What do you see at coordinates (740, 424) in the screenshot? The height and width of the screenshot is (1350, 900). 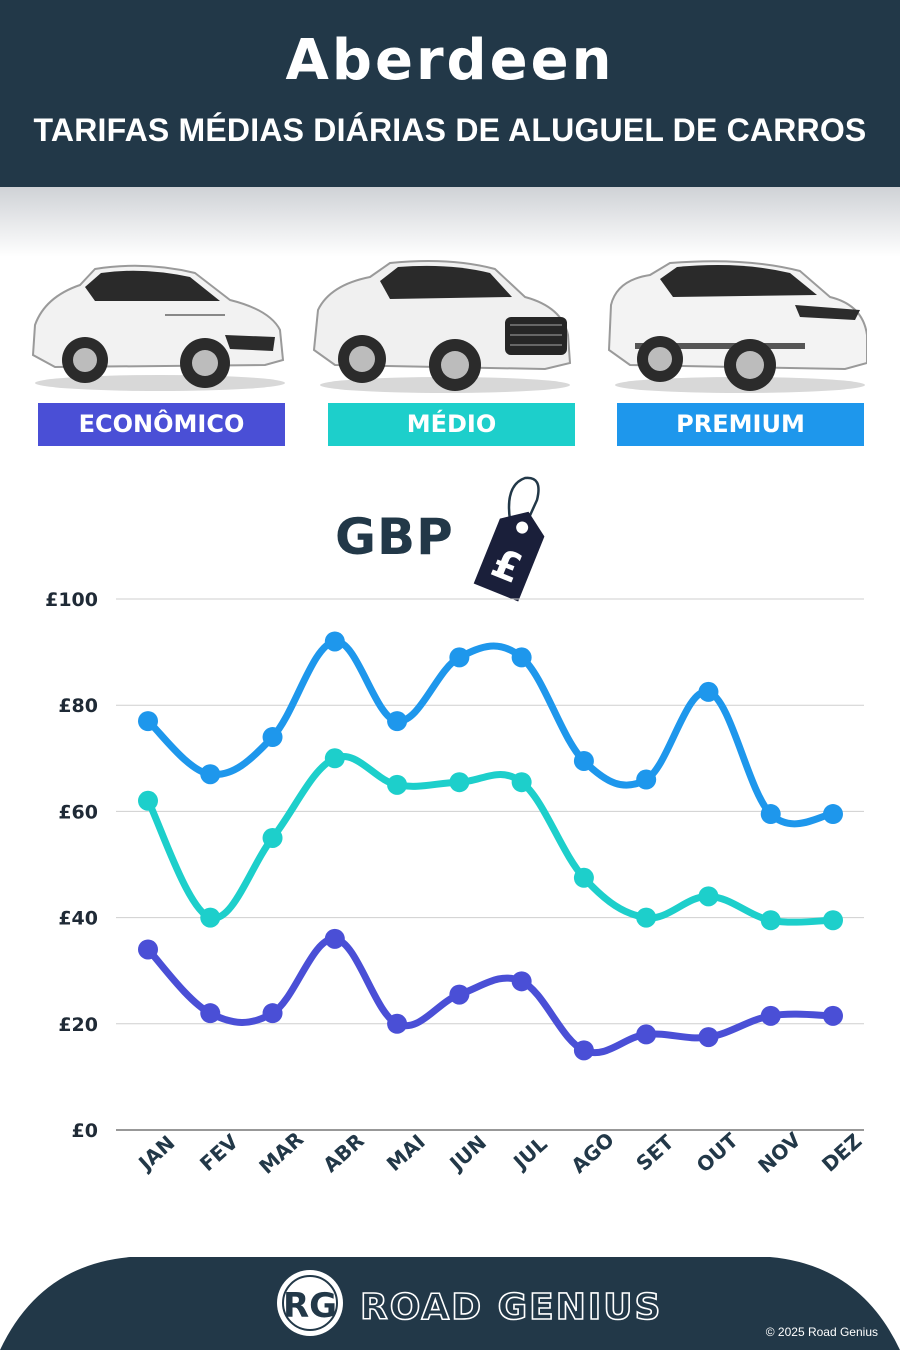 I see `category-premium: PREMIUM` at bounding box center [740, 424].